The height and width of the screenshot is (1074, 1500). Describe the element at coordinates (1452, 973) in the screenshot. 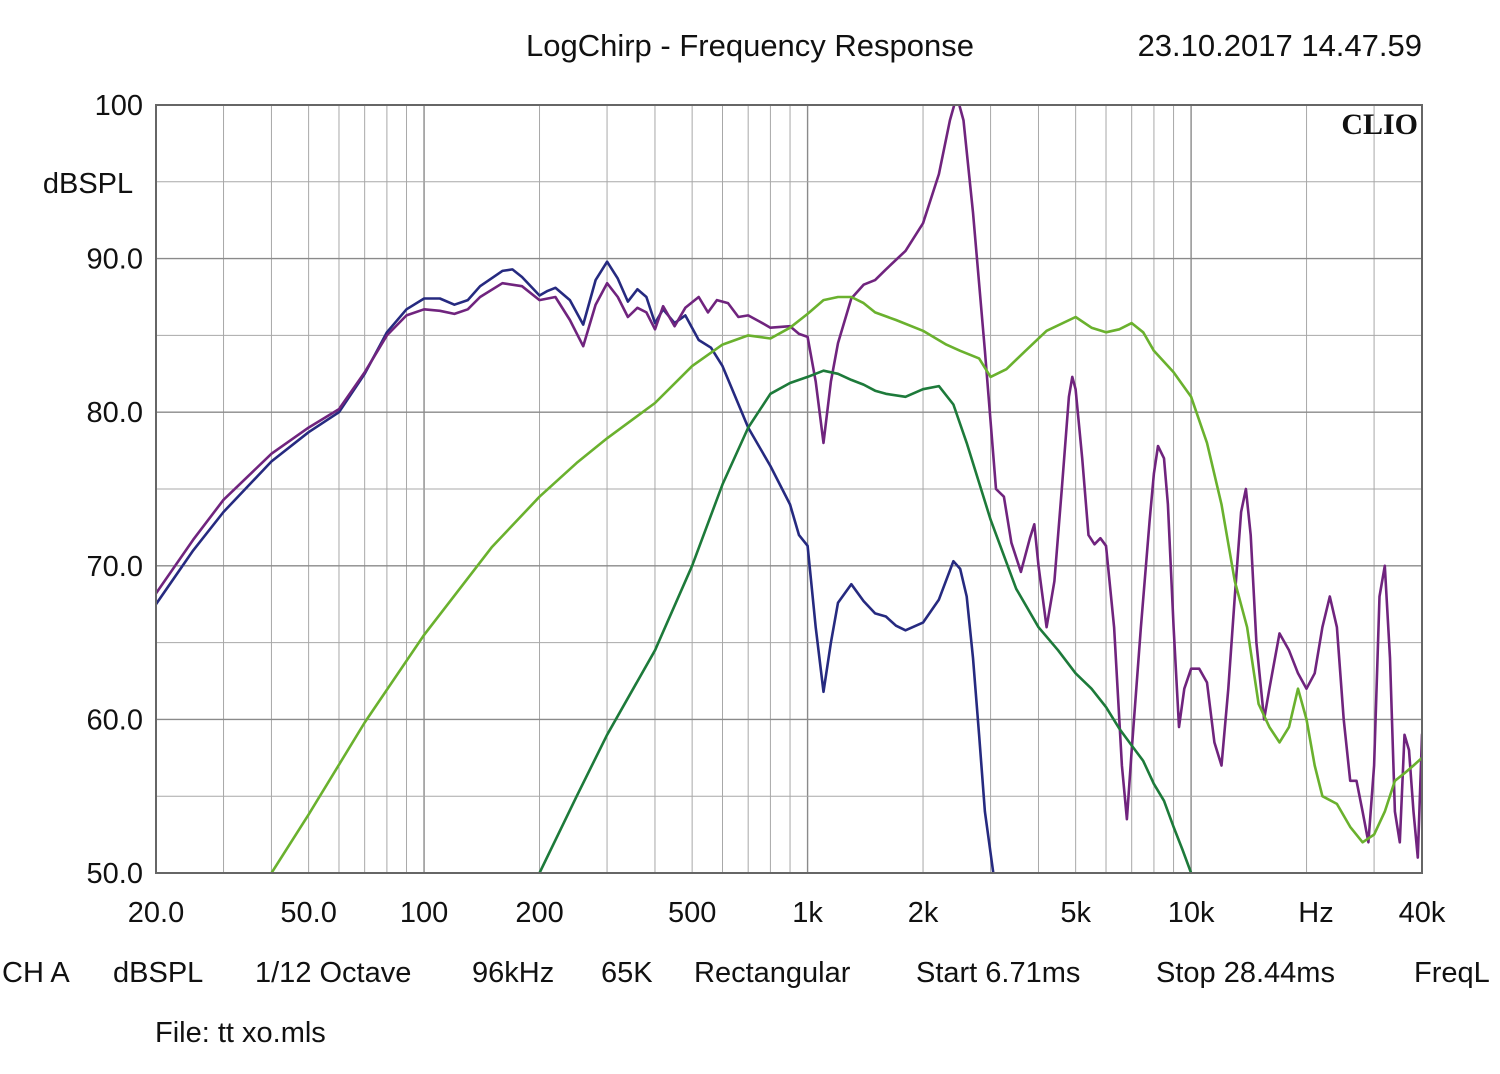

I see `footer-extra: FreqL` at that location.